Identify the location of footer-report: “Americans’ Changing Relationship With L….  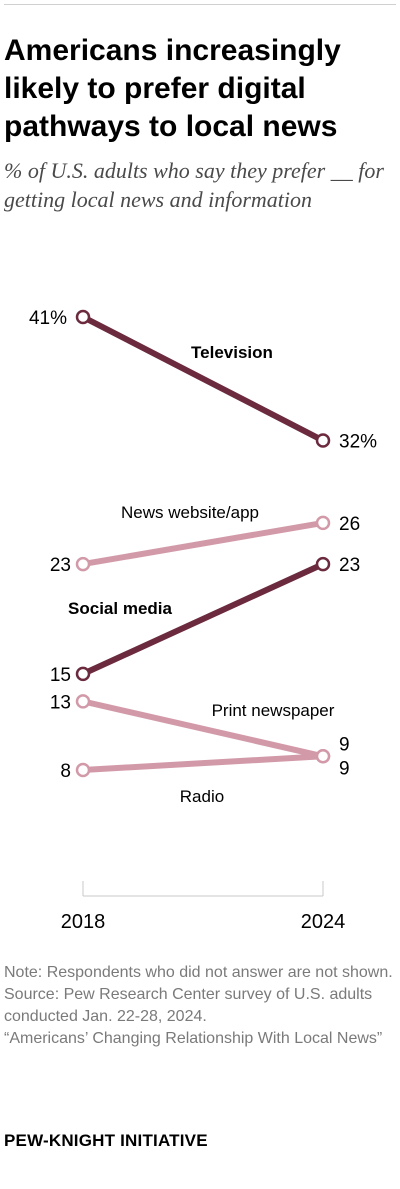
(193, 1038).